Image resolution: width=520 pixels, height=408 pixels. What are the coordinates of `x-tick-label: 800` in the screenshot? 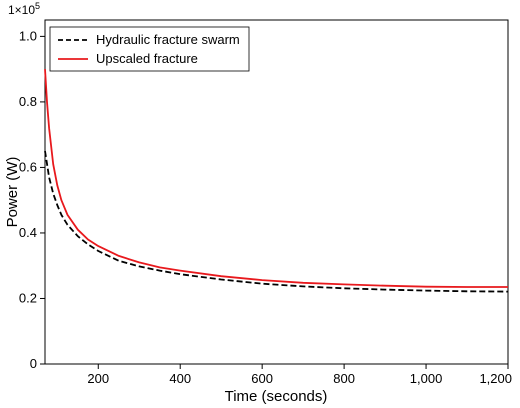 It's located at (344, 378).